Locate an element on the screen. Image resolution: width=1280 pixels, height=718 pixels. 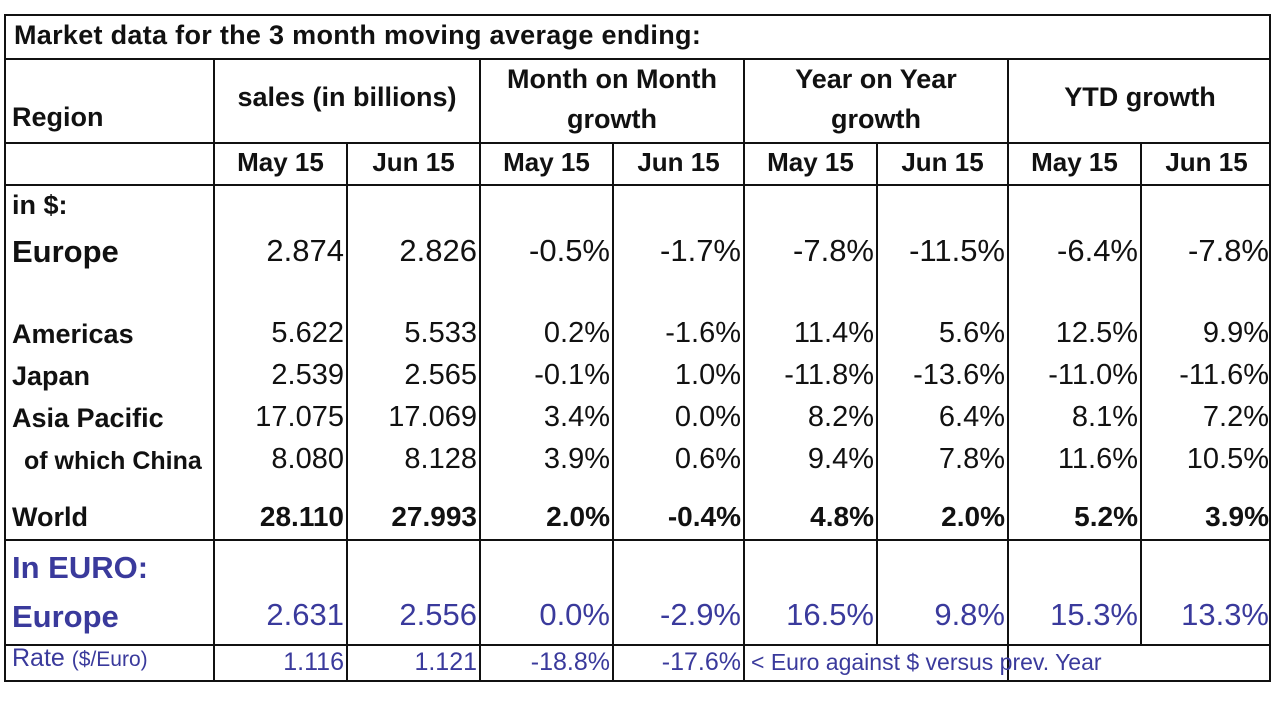
americas-yoy-jun: 5.6% is located at coordinates (971, 333).